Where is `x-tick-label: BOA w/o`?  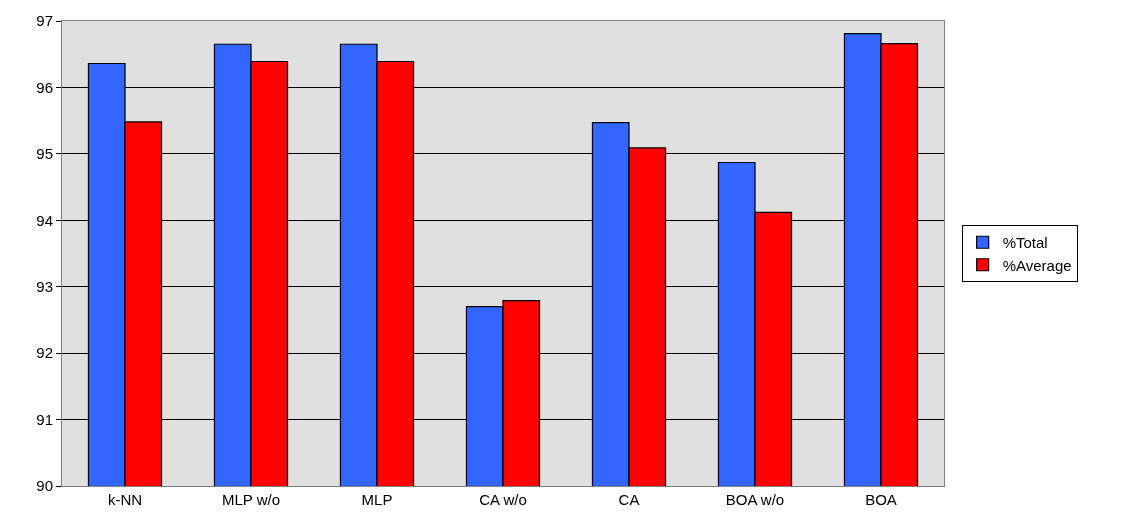
x-tick-label: BOA w/o is located at coordinates (755, 499).